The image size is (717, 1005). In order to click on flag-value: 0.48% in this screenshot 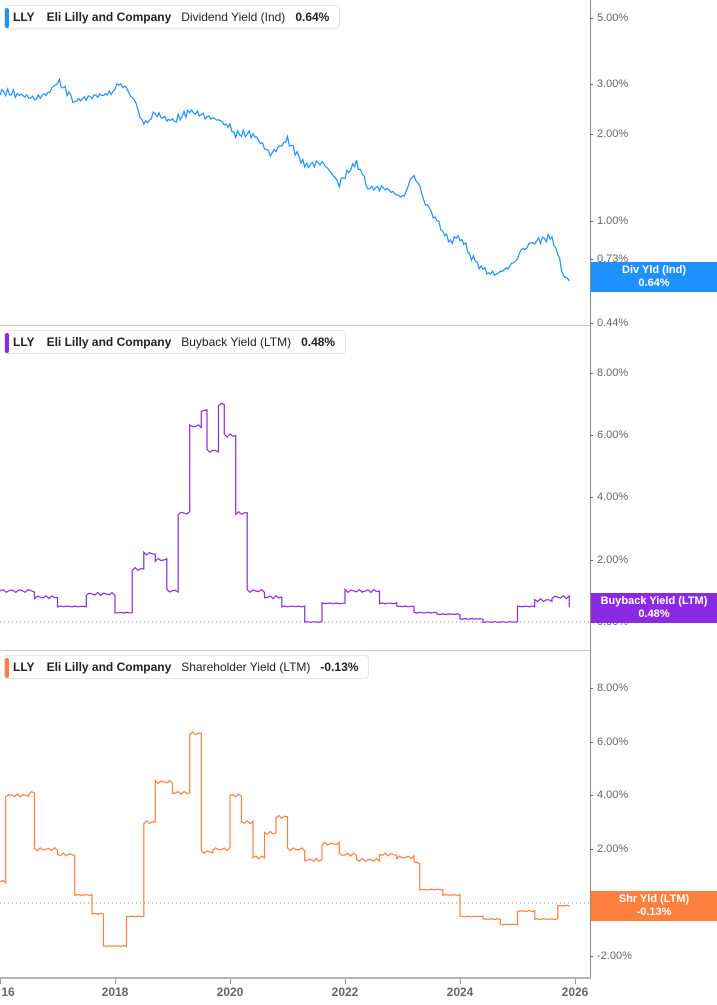, I will do `click(654, 614)`.